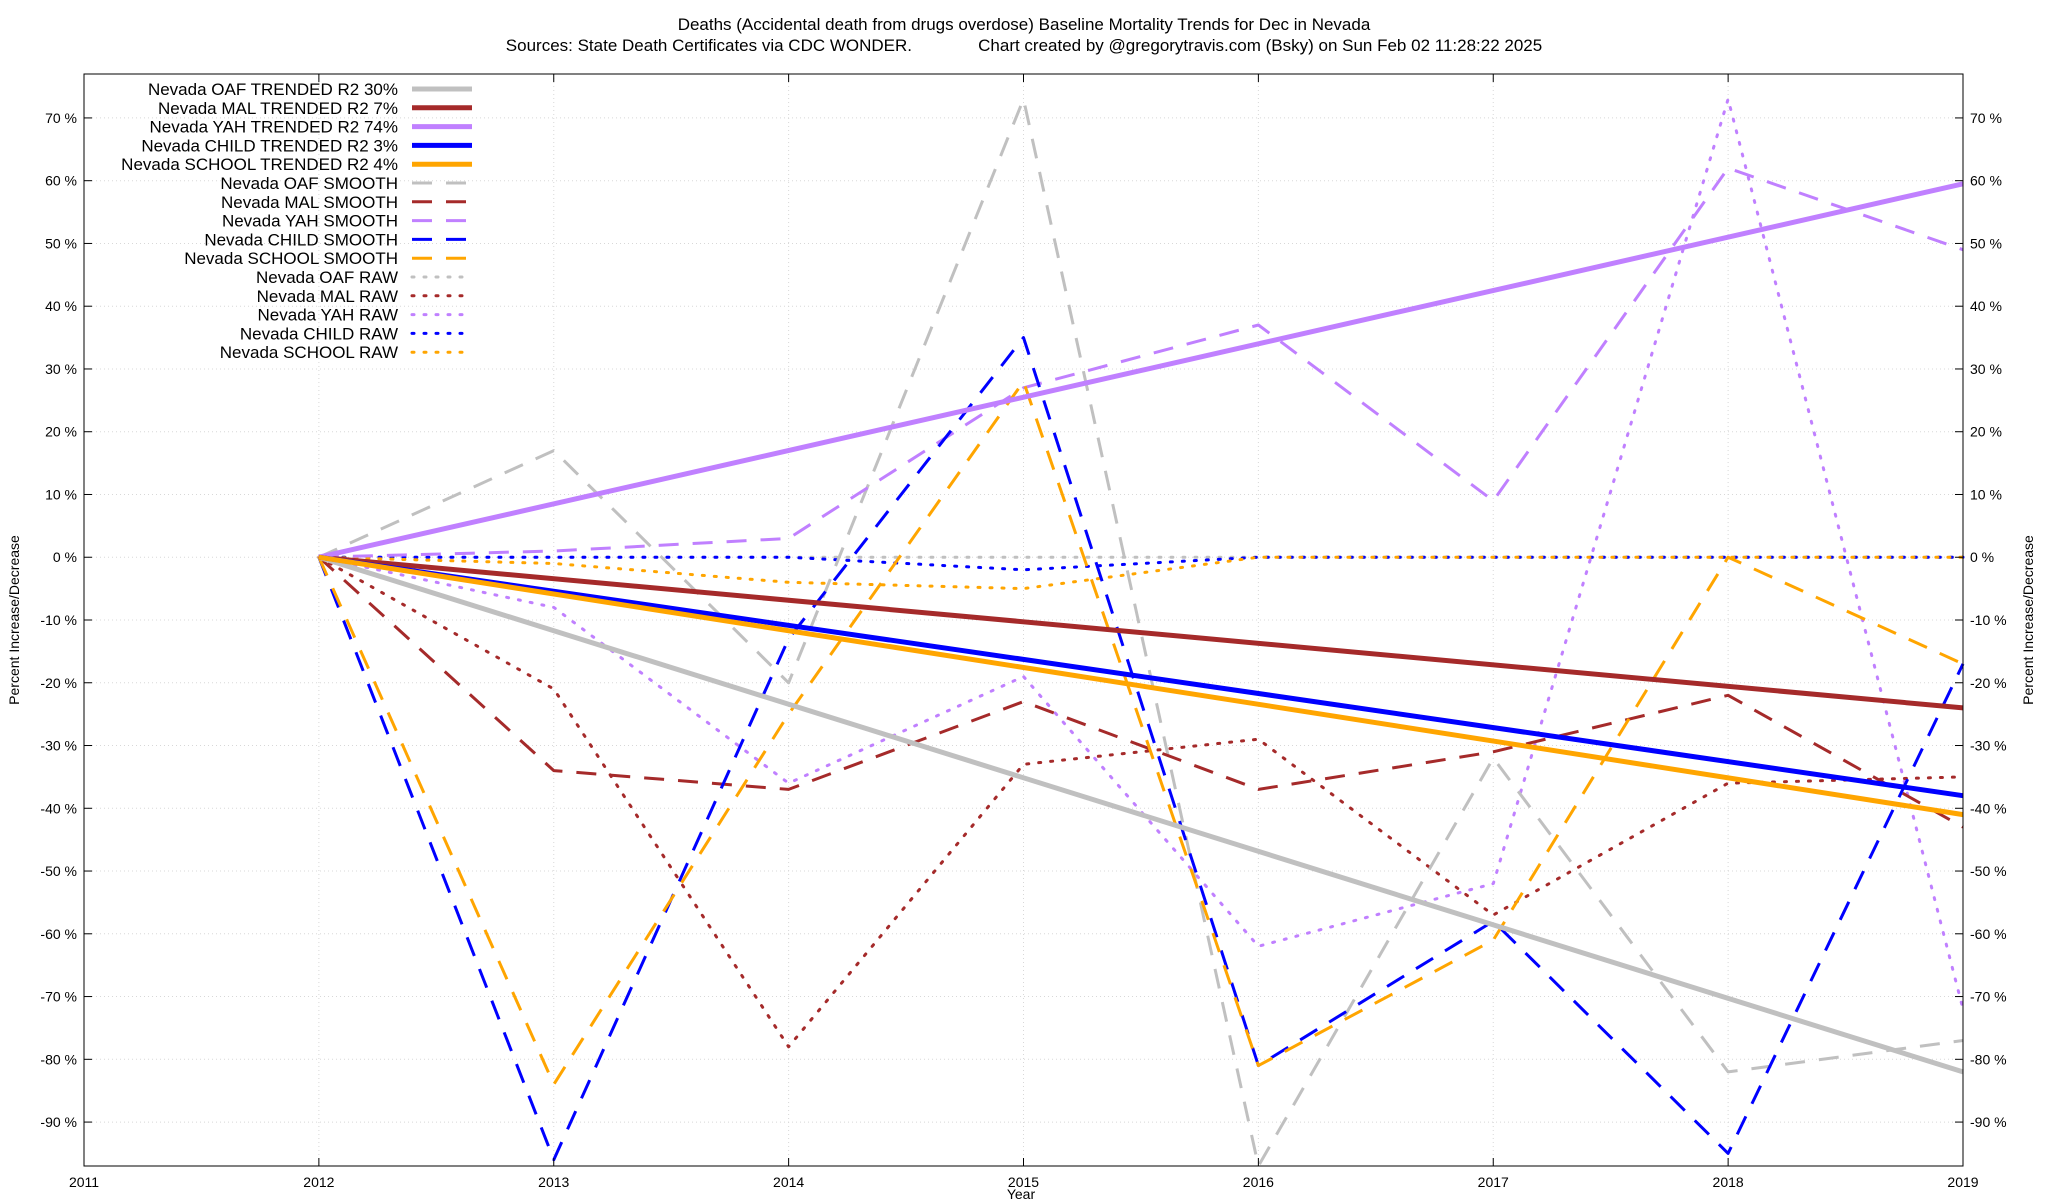 The image size is (2048, 1200). Describe the element at coordinates (1988, 746) in the screenshot. I see `y-tick-label-right: -30 %` at that location.